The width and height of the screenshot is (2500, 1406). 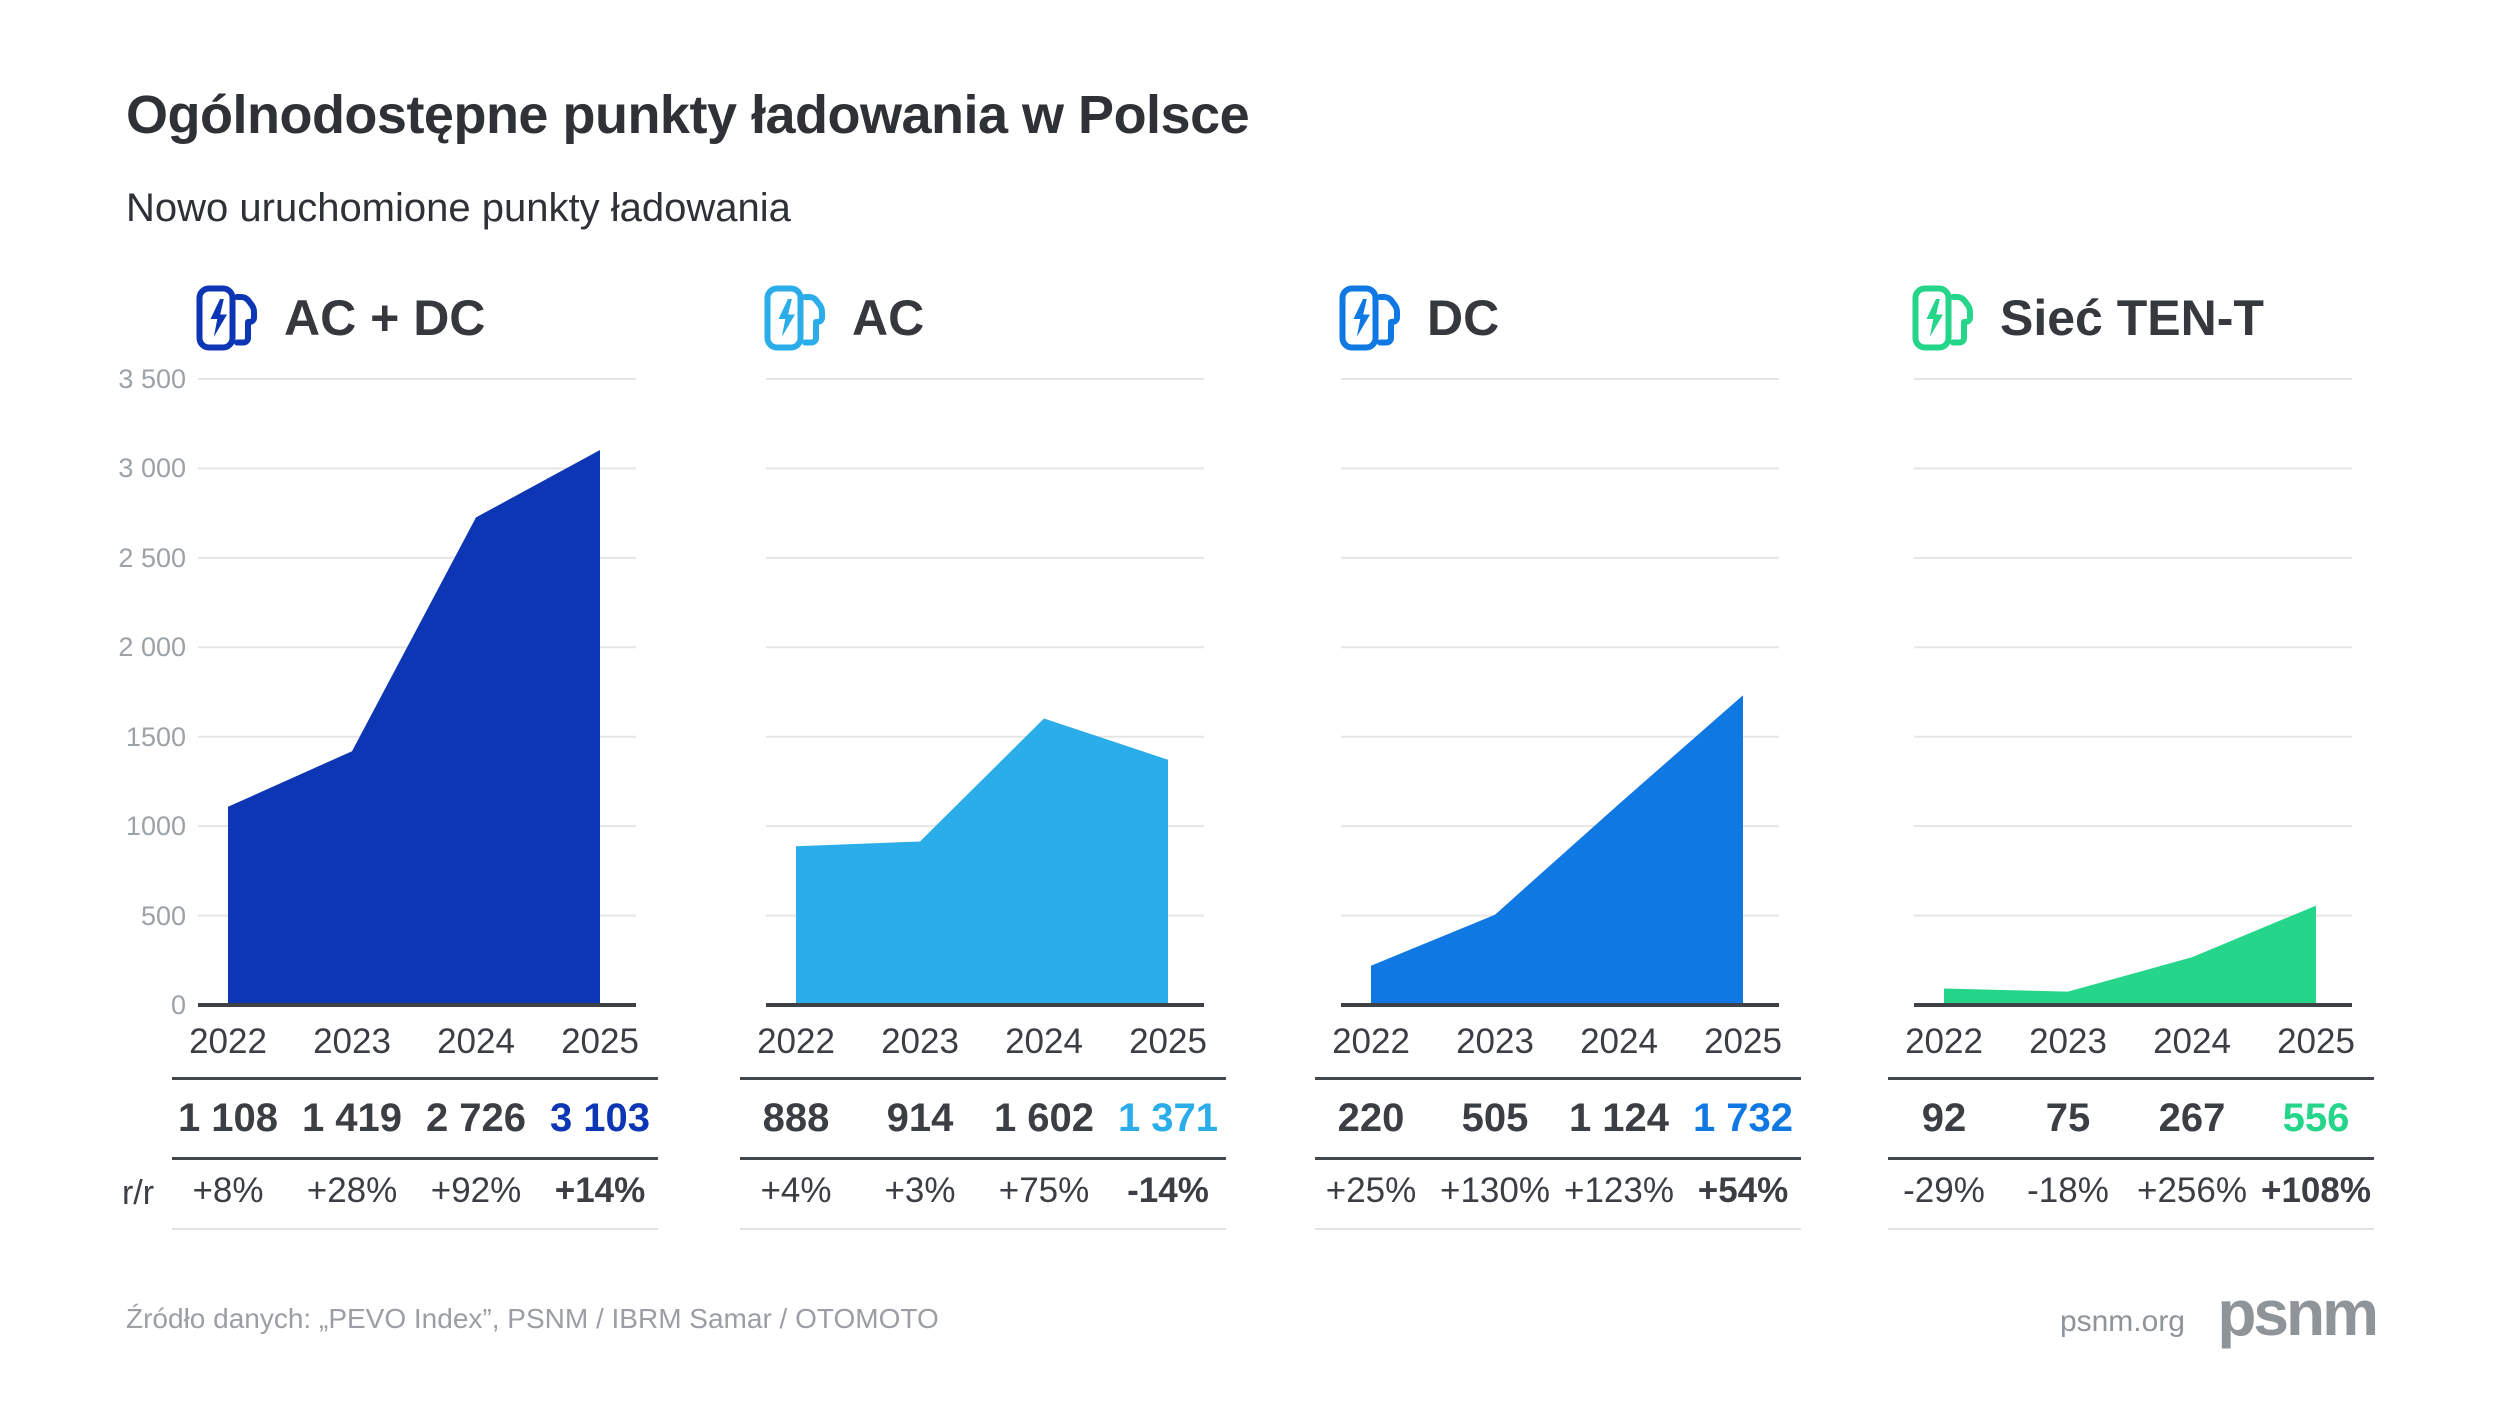 What do you see at coordinates (152, 557) in the screenshot?
I see `y-axis-tick-label: 2 500` at bounding box center [152, 557].